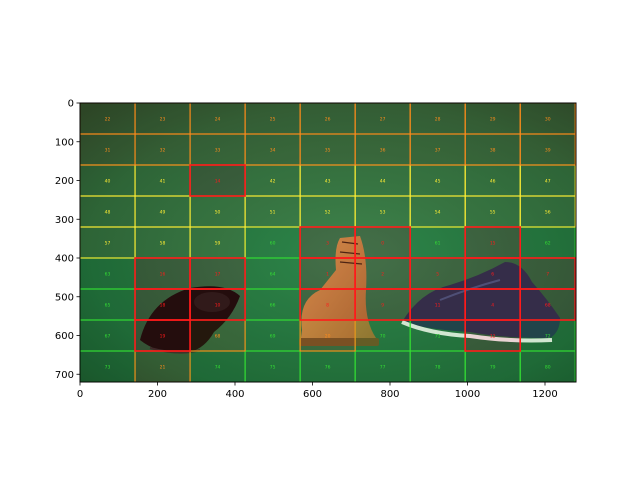 This screenshot has width=640, height=484. What do you see at coordinates (382, 244) in the screenshot?
I see `grid-cell-label: 0` at bounding box center [382, 244].